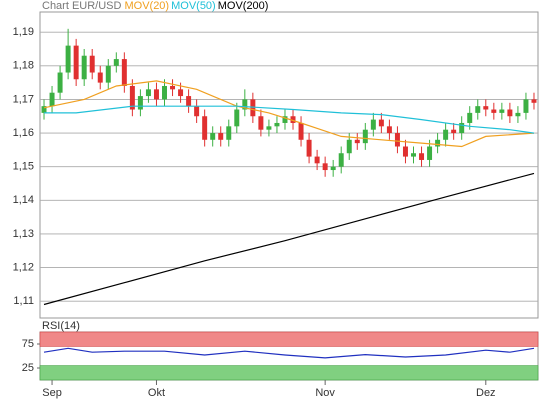  I want to click on y-tick-label: 1,12, so click(23, 267).